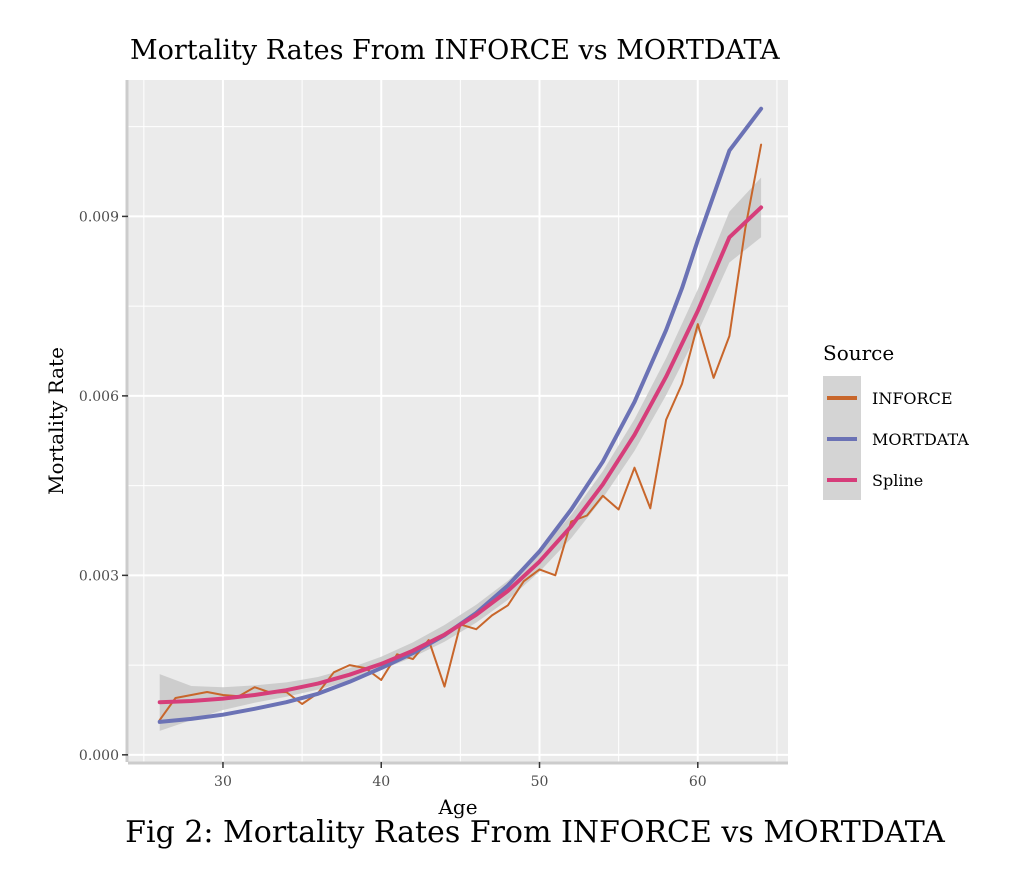 The width and height of the screenshot is (1020, 876). I want to click on x-axis-title: Age, so click(457, 807).